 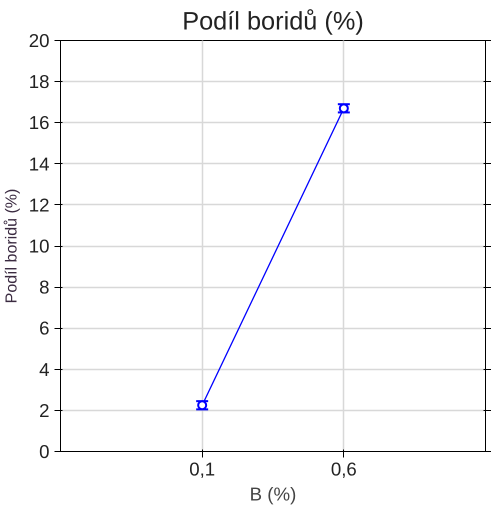 I want to click on x-tick-label: 0,1, so click(x=202, y=469).